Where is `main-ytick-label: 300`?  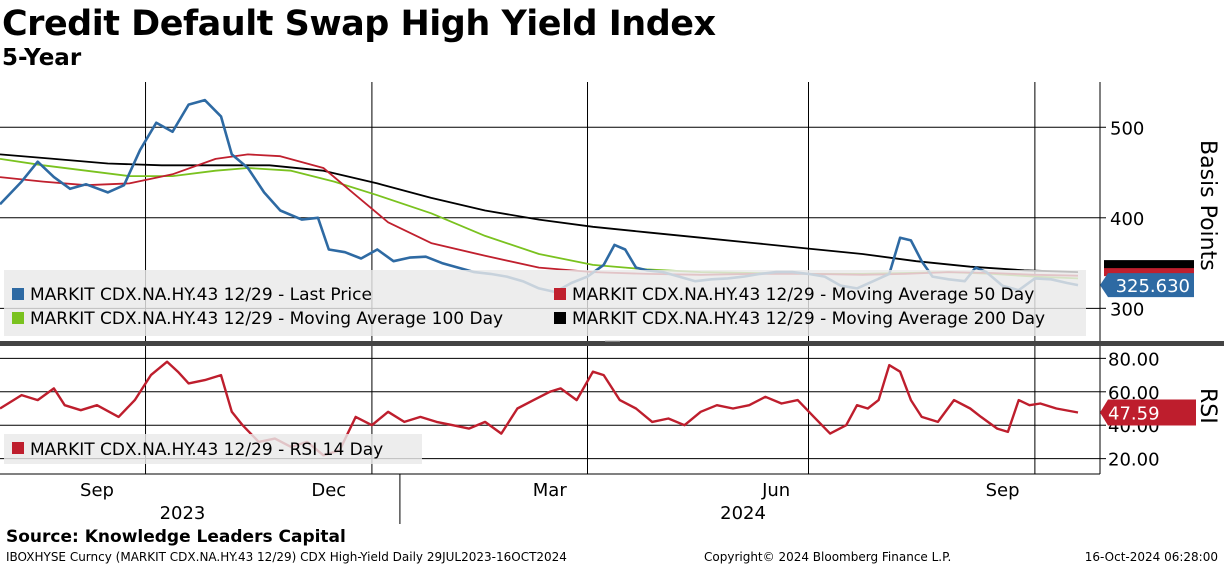
main-ytick-label: 300 is located at coordinates (1127, 309).